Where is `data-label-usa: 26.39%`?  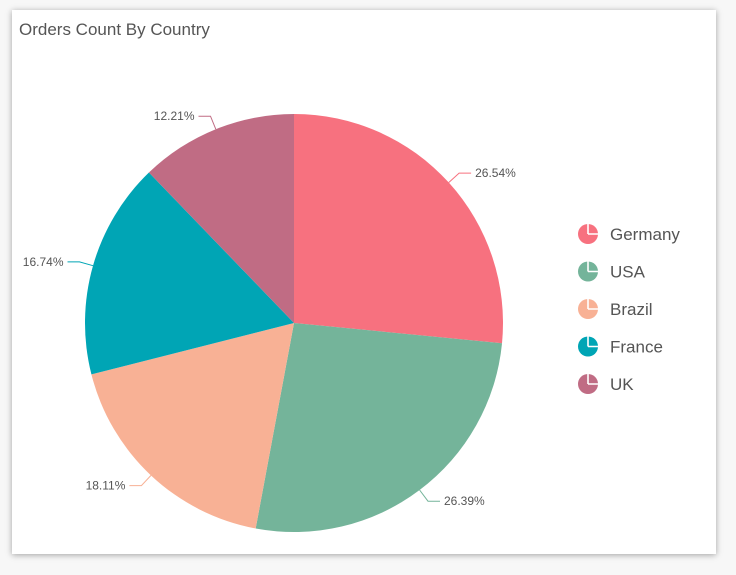 data-label-usa: 26.39% is located at coordinates (464, 501).